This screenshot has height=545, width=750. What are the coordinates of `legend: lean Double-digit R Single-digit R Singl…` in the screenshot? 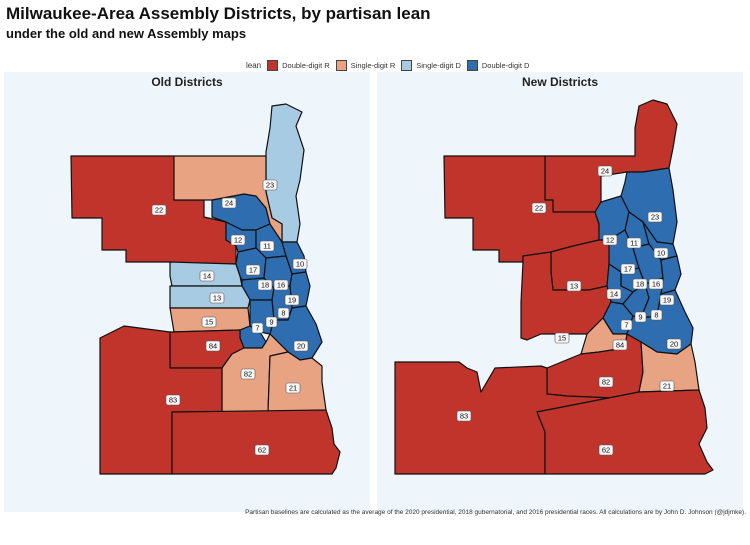 It's located at (390, 65).